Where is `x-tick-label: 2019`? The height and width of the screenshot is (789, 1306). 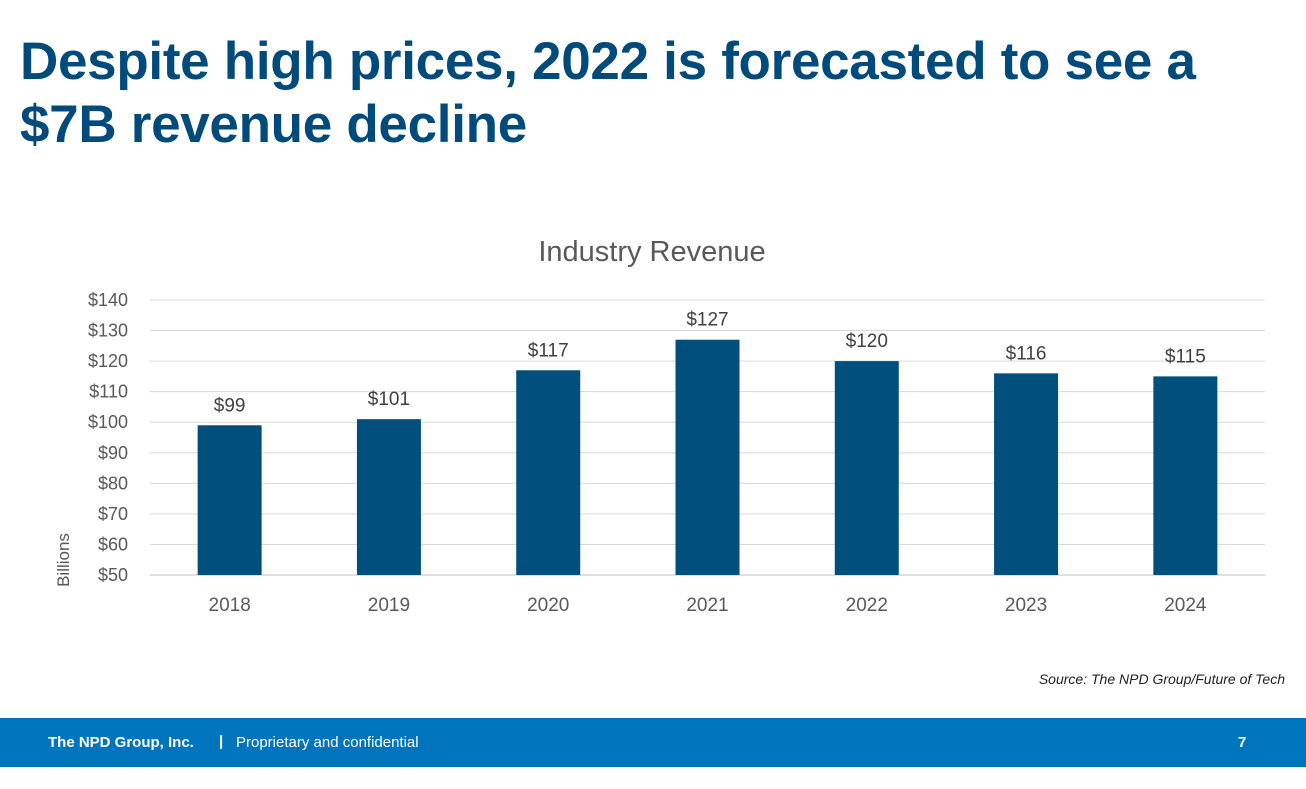 x-tick-label: 2019 is located at coordinates (389, 605).